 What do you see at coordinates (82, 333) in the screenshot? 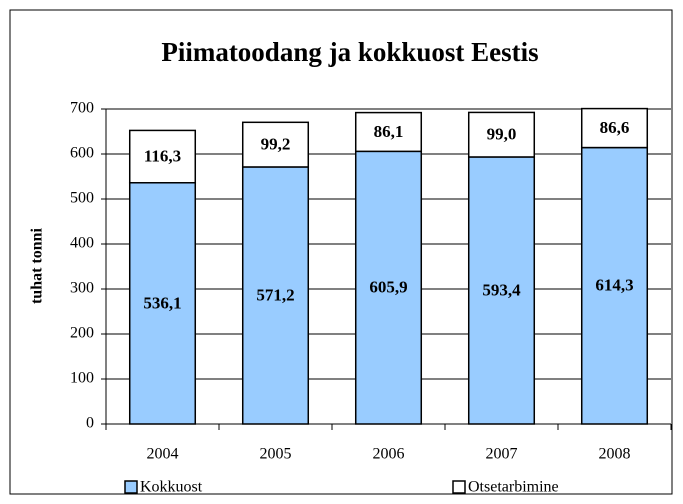
I see `y-tick-label: 200` at bounding box center [82, 333].